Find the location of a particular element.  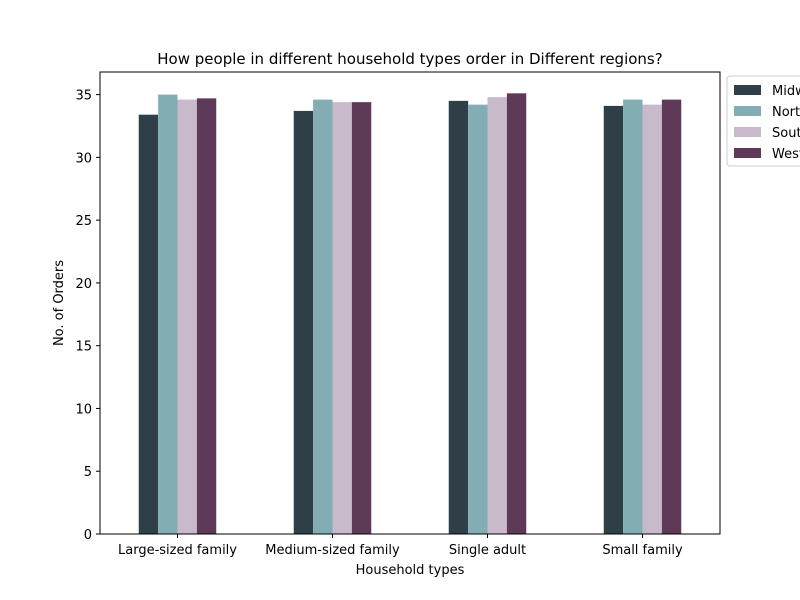

x-axis-label: Household types is located at coordinates (410, 570).